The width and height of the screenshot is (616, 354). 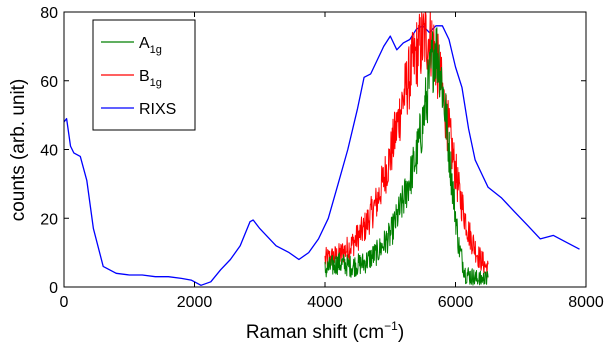 I want to click on x-axis-label: Raman shift (cm−1), so click(x=325, y=331).